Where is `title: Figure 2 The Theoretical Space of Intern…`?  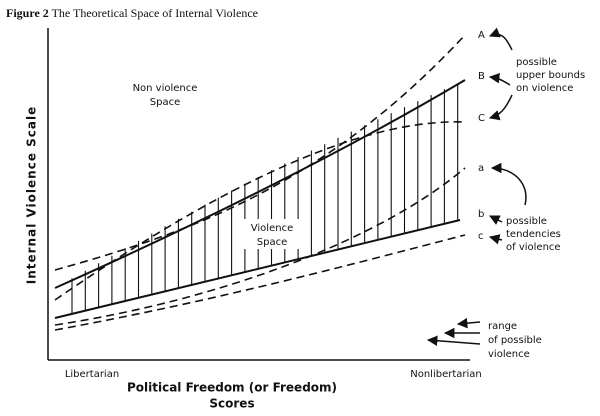 title: Figure 2 The Theoretical Space of Intern… is located at coordinates (132, 13).